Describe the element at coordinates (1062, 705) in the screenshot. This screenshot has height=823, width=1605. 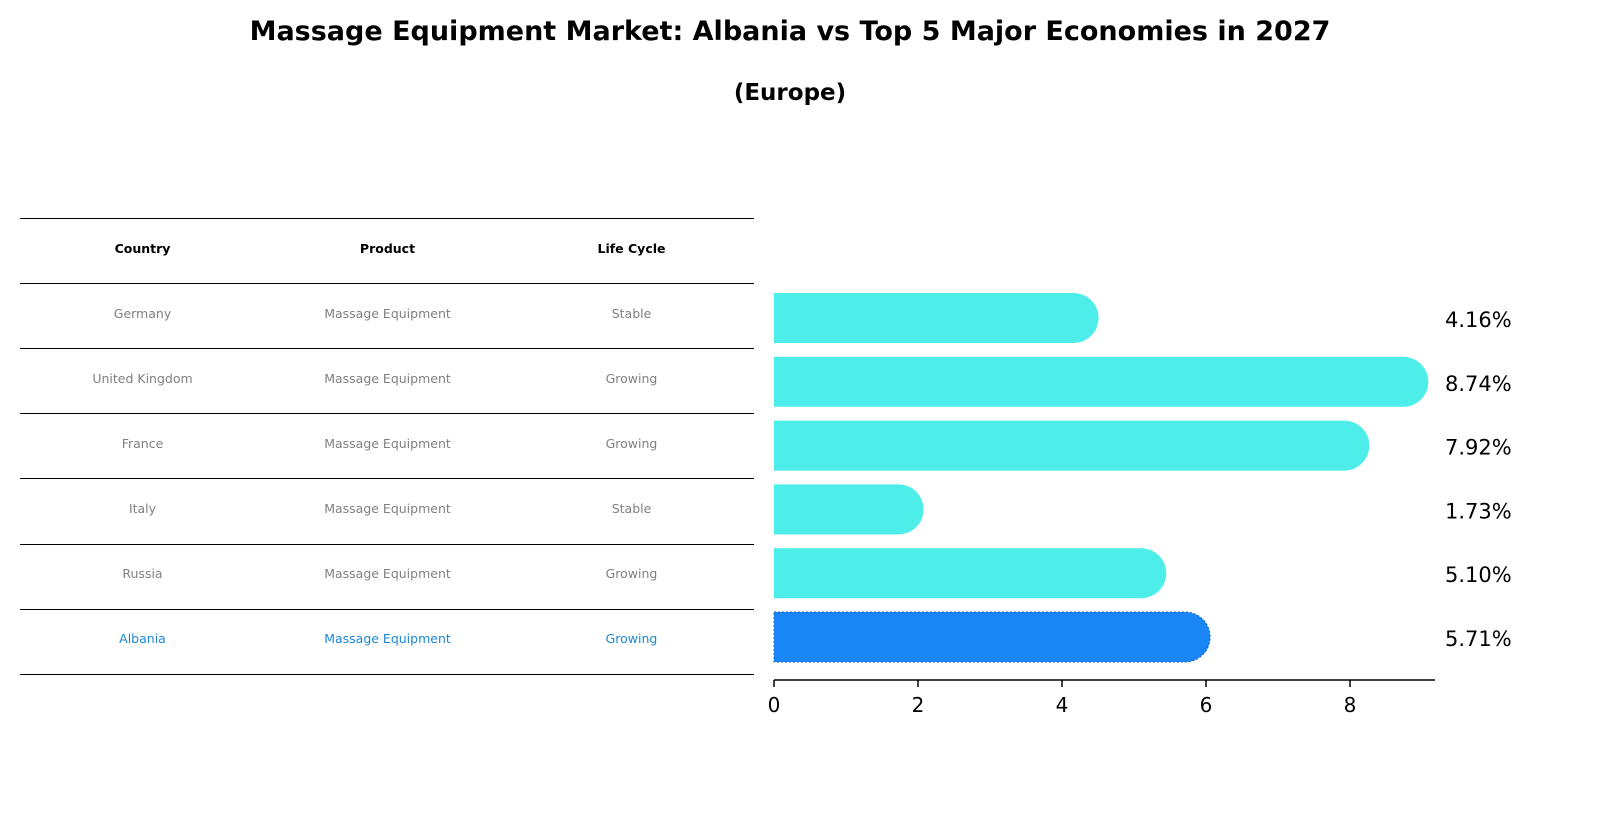
I see `x-tick-label: 4` at that location.